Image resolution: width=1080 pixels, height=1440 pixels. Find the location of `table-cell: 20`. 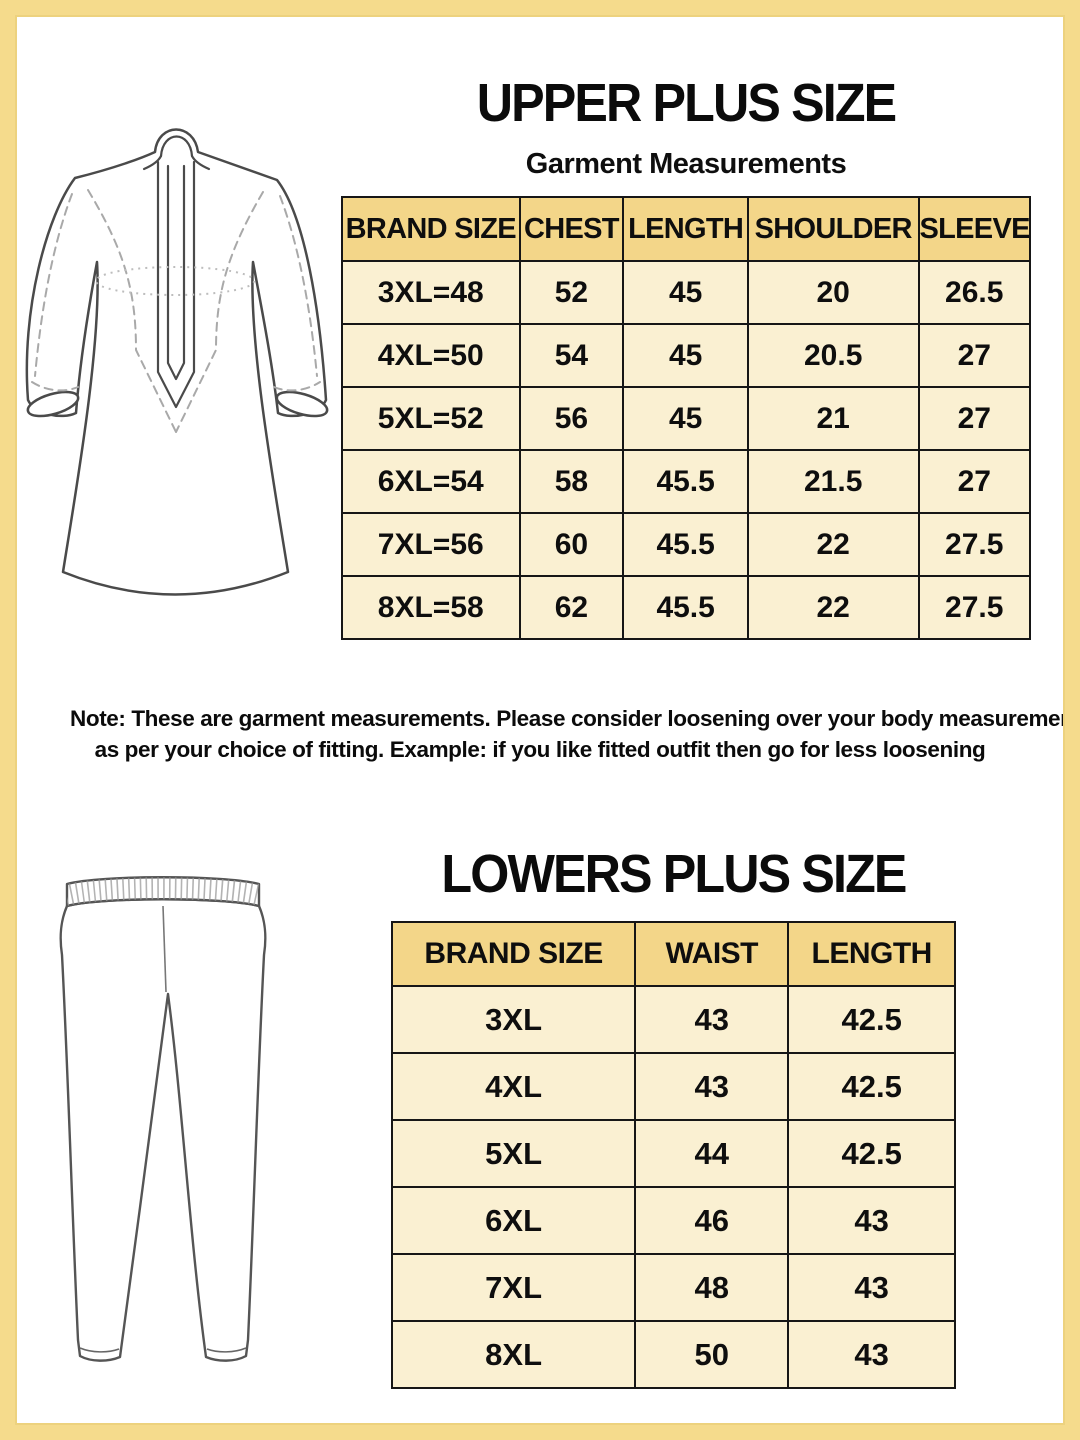

table-cell: 20 is located at coordinates (833, 292).